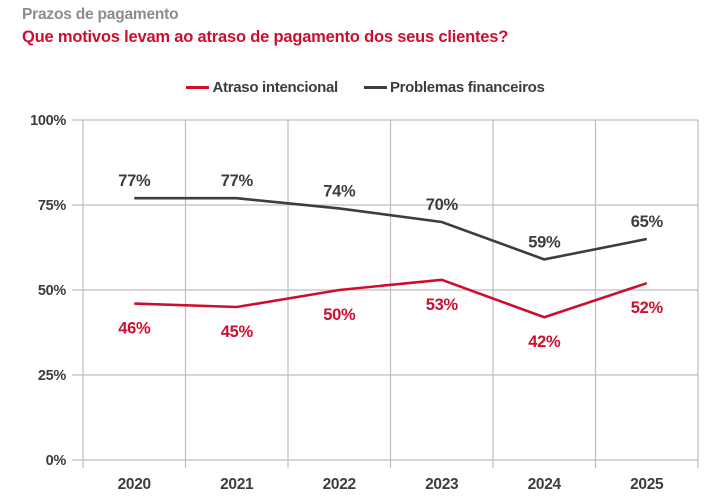 This screenshot has width=711, height=500. I want to click on data-label: 45%, so click(237, 332).